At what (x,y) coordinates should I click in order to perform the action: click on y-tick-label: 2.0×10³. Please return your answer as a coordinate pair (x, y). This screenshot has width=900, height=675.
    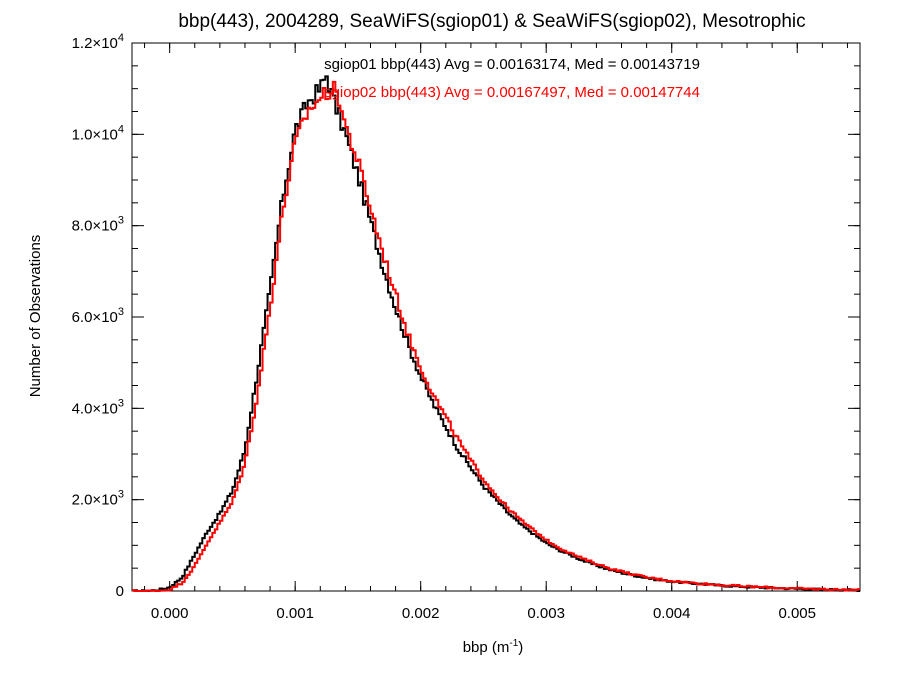
    Looking at the image, I should click on (98, 499).